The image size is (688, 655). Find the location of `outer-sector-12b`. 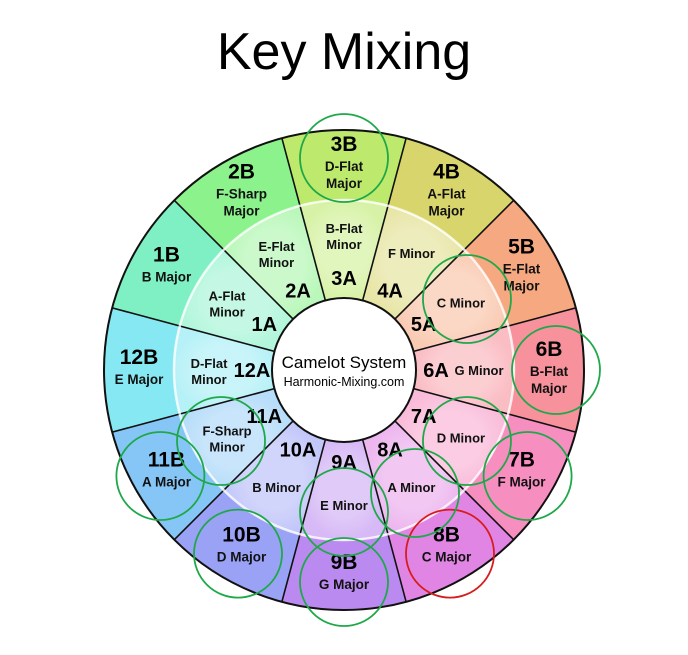

outer-sector-12b is located at coordinates (142, 370).